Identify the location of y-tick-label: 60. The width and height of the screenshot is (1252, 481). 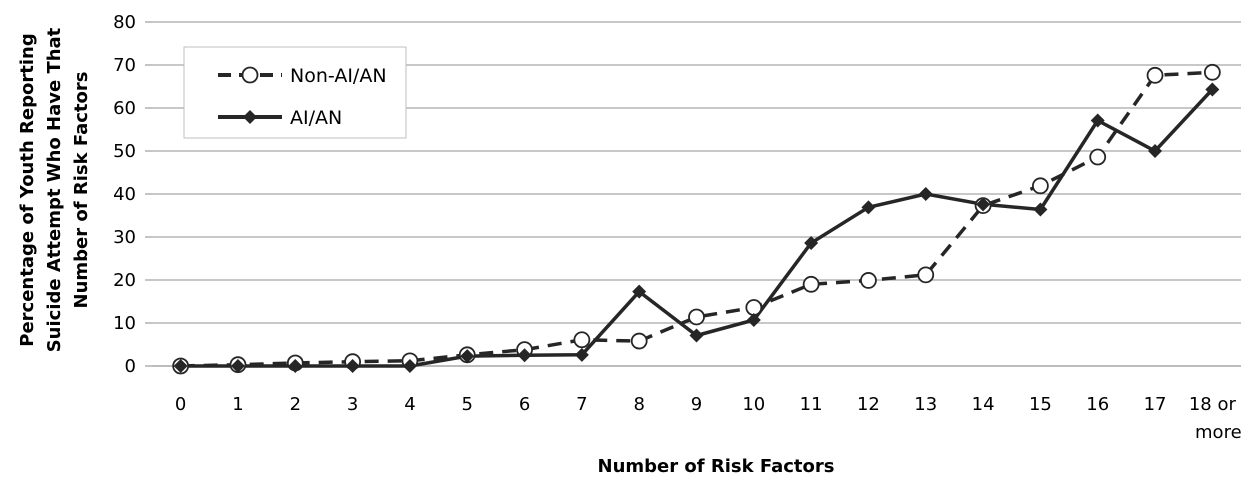
(124, 108).